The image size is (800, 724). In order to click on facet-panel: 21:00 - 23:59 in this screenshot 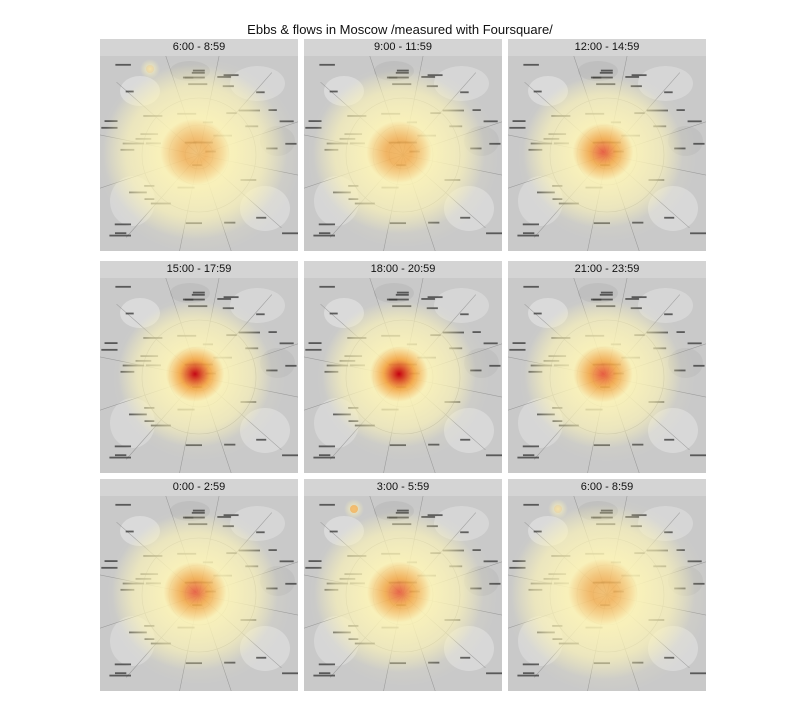, I will do `click(607, 367)`.